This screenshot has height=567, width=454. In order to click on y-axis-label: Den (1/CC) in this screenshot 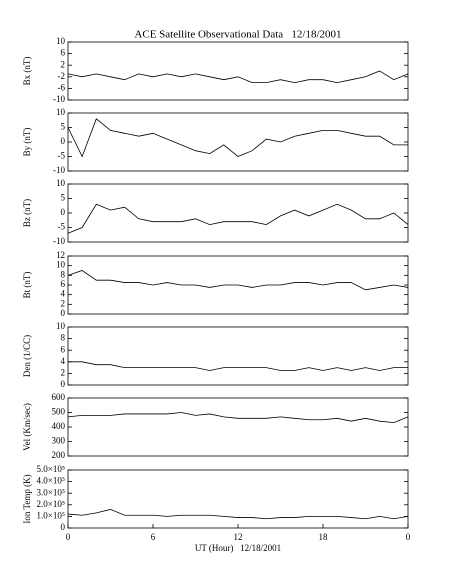, I will do `click(27, 356)`.